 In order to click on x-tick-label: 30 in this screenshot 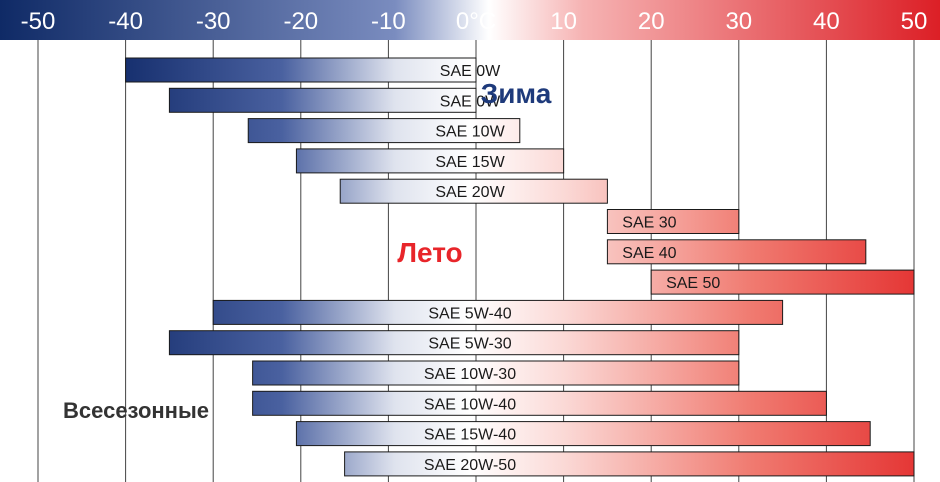, I will do `click(738, 21)`.